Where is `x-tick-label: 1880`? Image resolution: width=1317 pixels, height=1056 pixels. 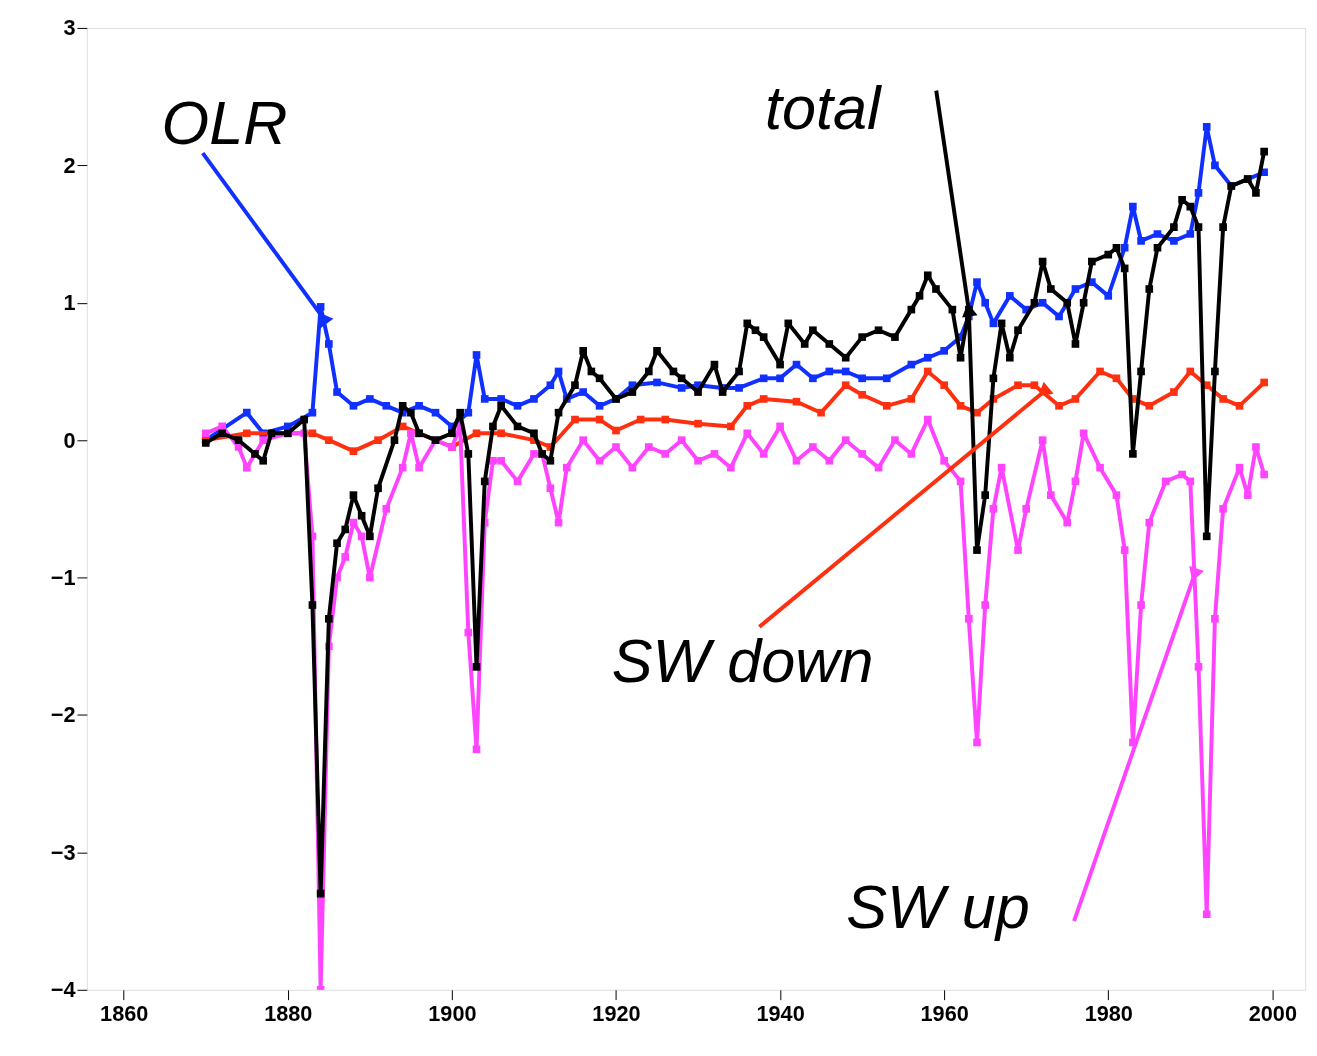 x-tick-label: 1880 is located at coordinates (288, 1013).